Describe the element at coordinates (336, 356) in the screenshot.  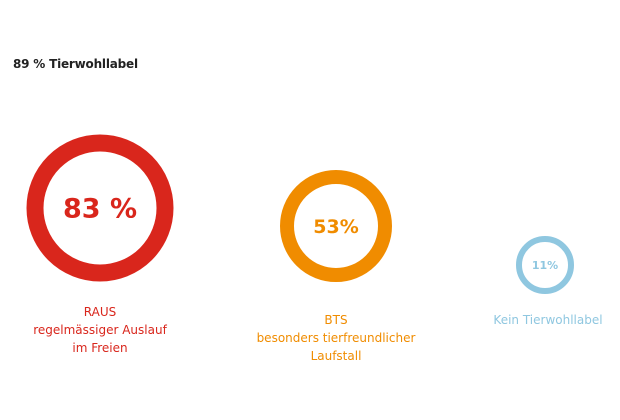
I see `ring-label-line: Laufstall` at that location.